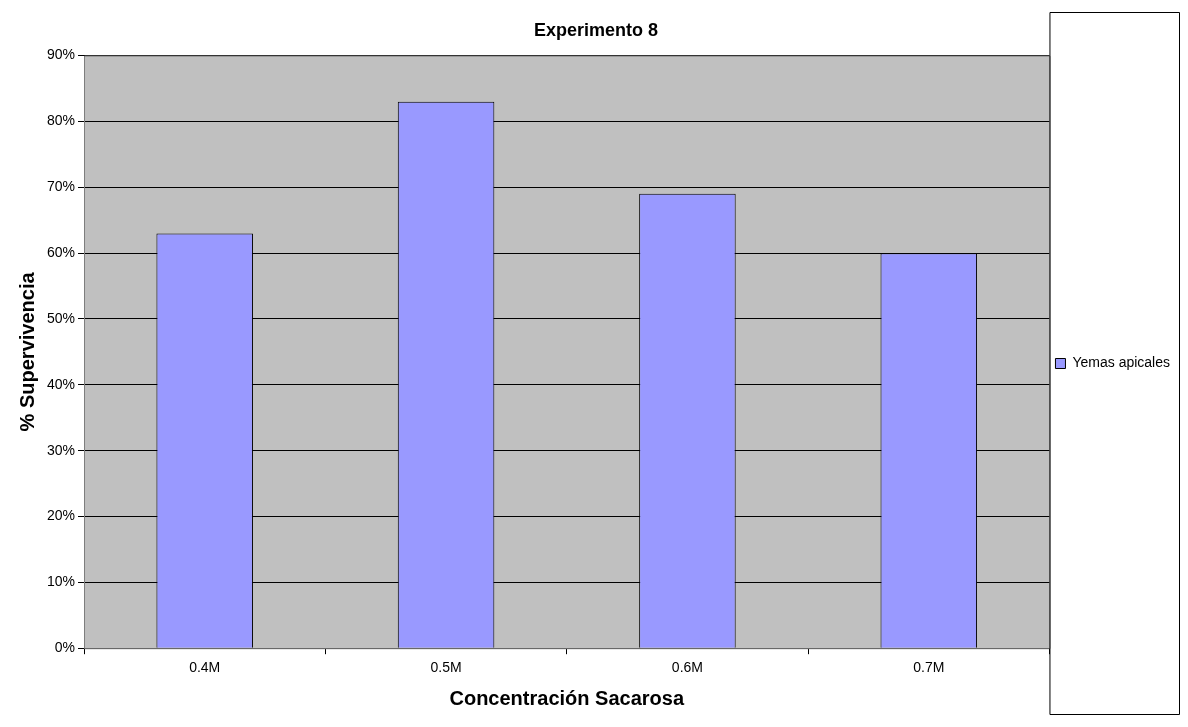  What do you see at coordinates (567, 697) in the screenshot?
I see `x-axis-title: Concentración Sacarosa` at bounding box center [567, 697].